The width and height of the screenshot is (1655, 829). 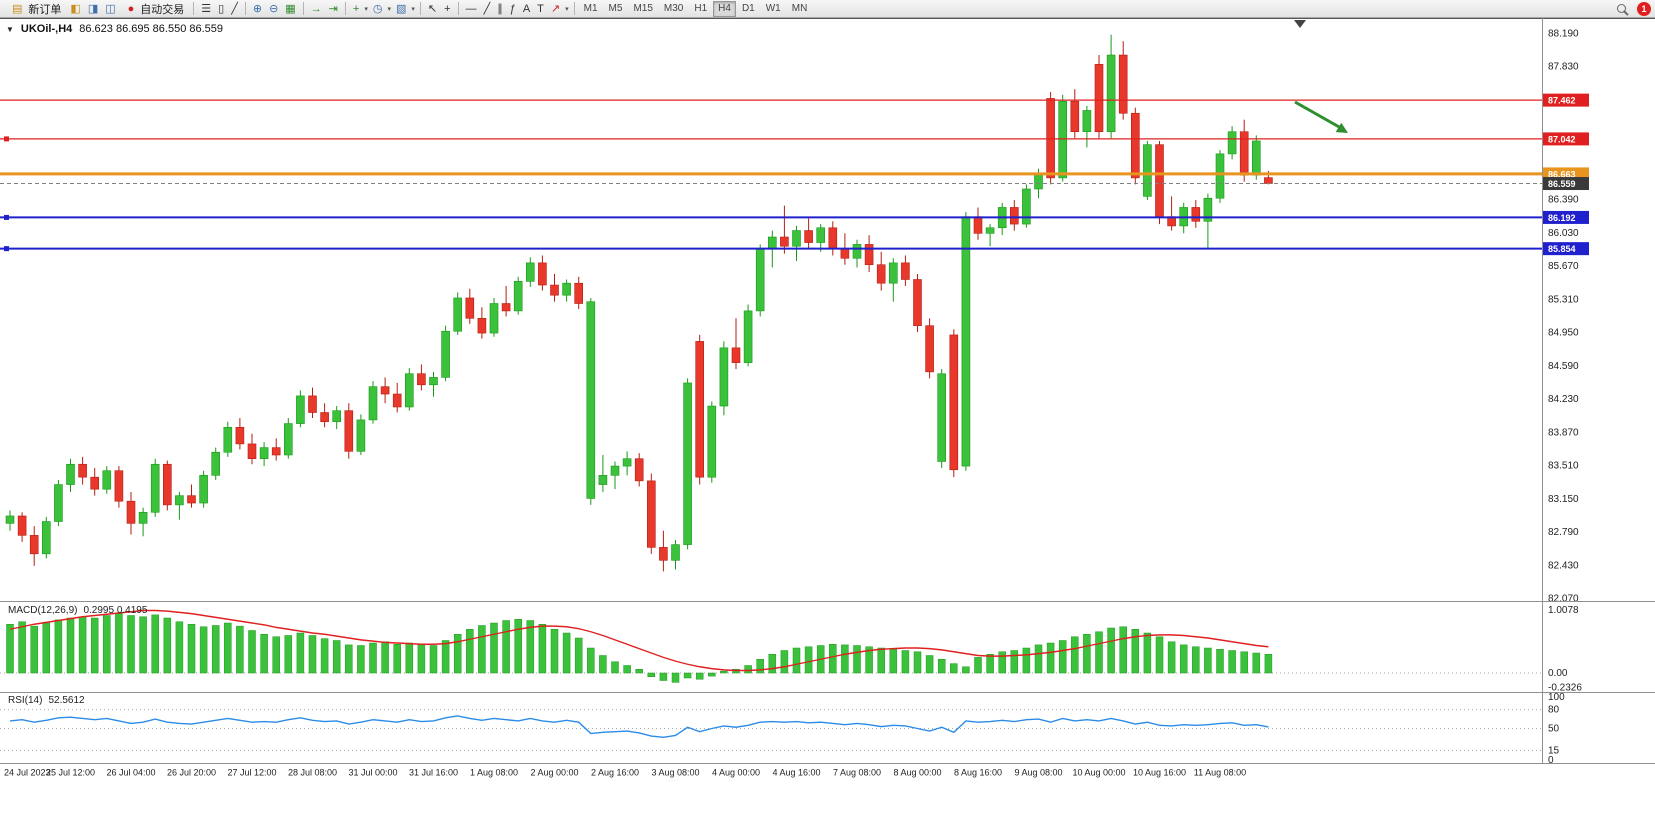 What do you see at coordinates (377, 8) in the screenshot?
I see `clock-icon: ◷` at bounding box center [377, 8].